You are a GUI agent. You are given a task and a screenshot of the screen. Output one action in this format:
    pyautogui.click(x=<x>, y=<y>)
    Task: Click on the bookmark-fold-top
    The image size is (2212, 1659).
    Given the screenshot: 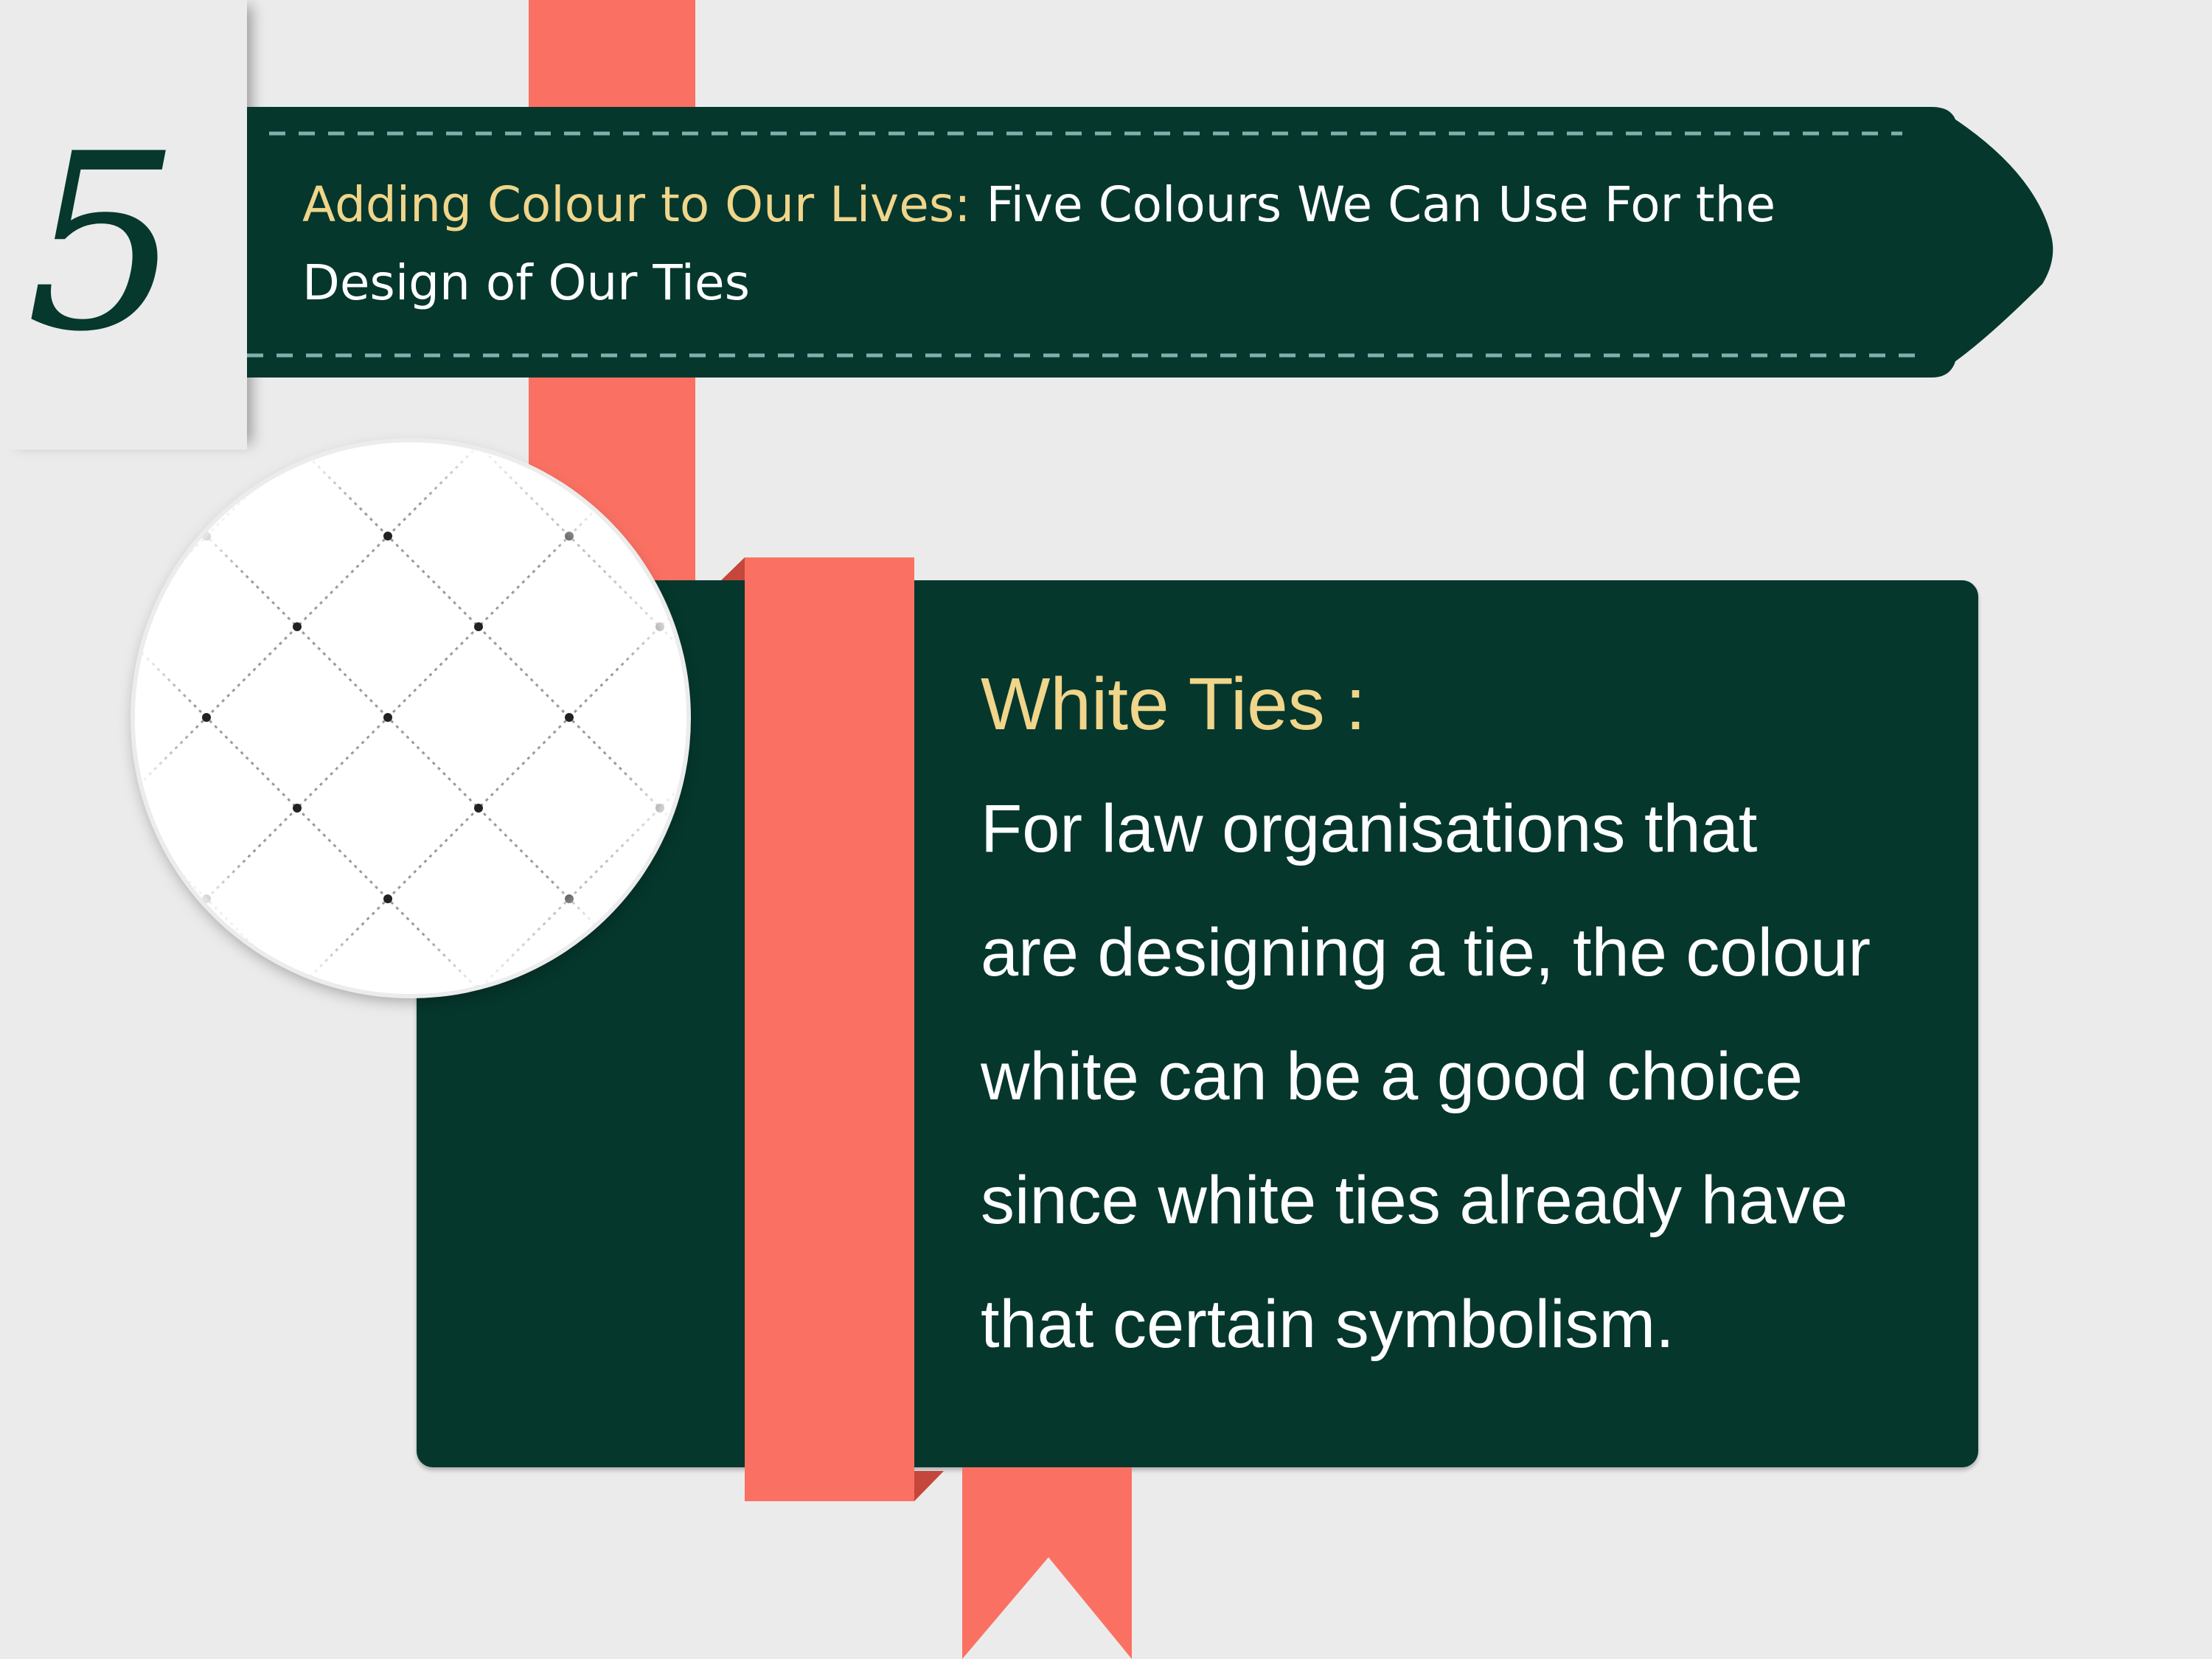 What is the action you would take?
    pyautogui.click(x=733, y=568)
    